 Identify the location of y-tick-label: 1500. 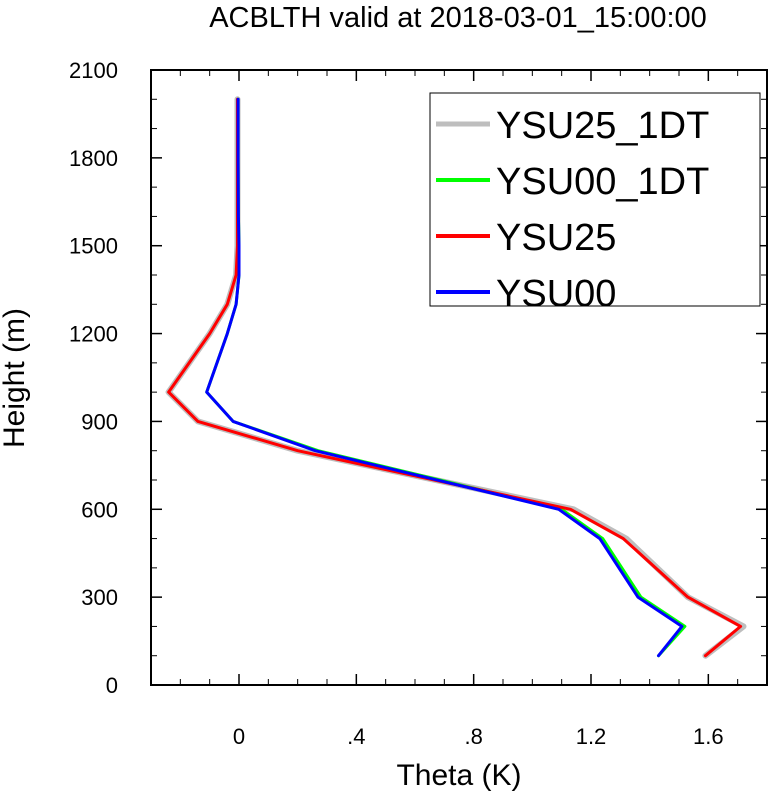
(93, 246).